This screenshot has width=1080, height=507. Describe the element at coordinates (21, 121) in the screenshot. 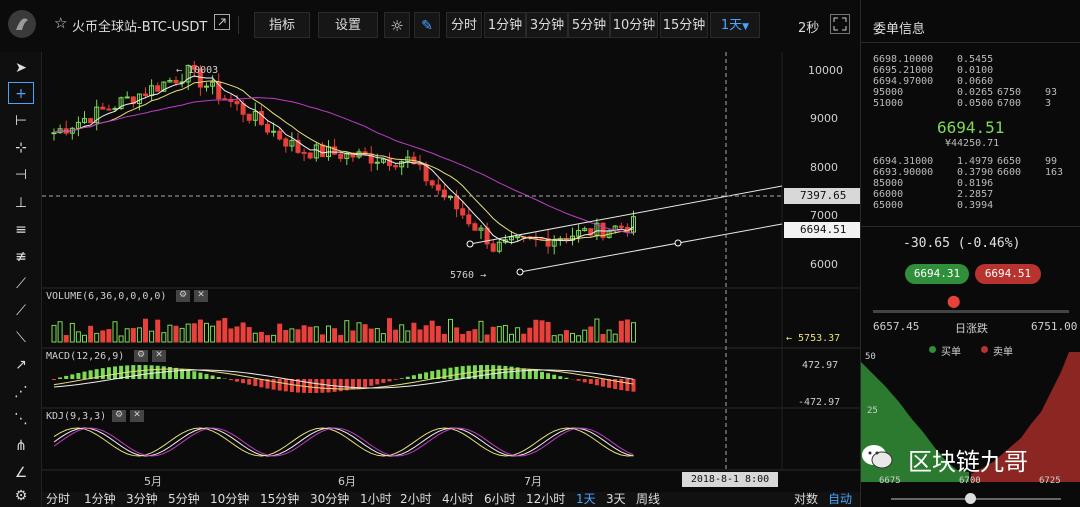

I see `segment-line-icon: ⊢` at that location.